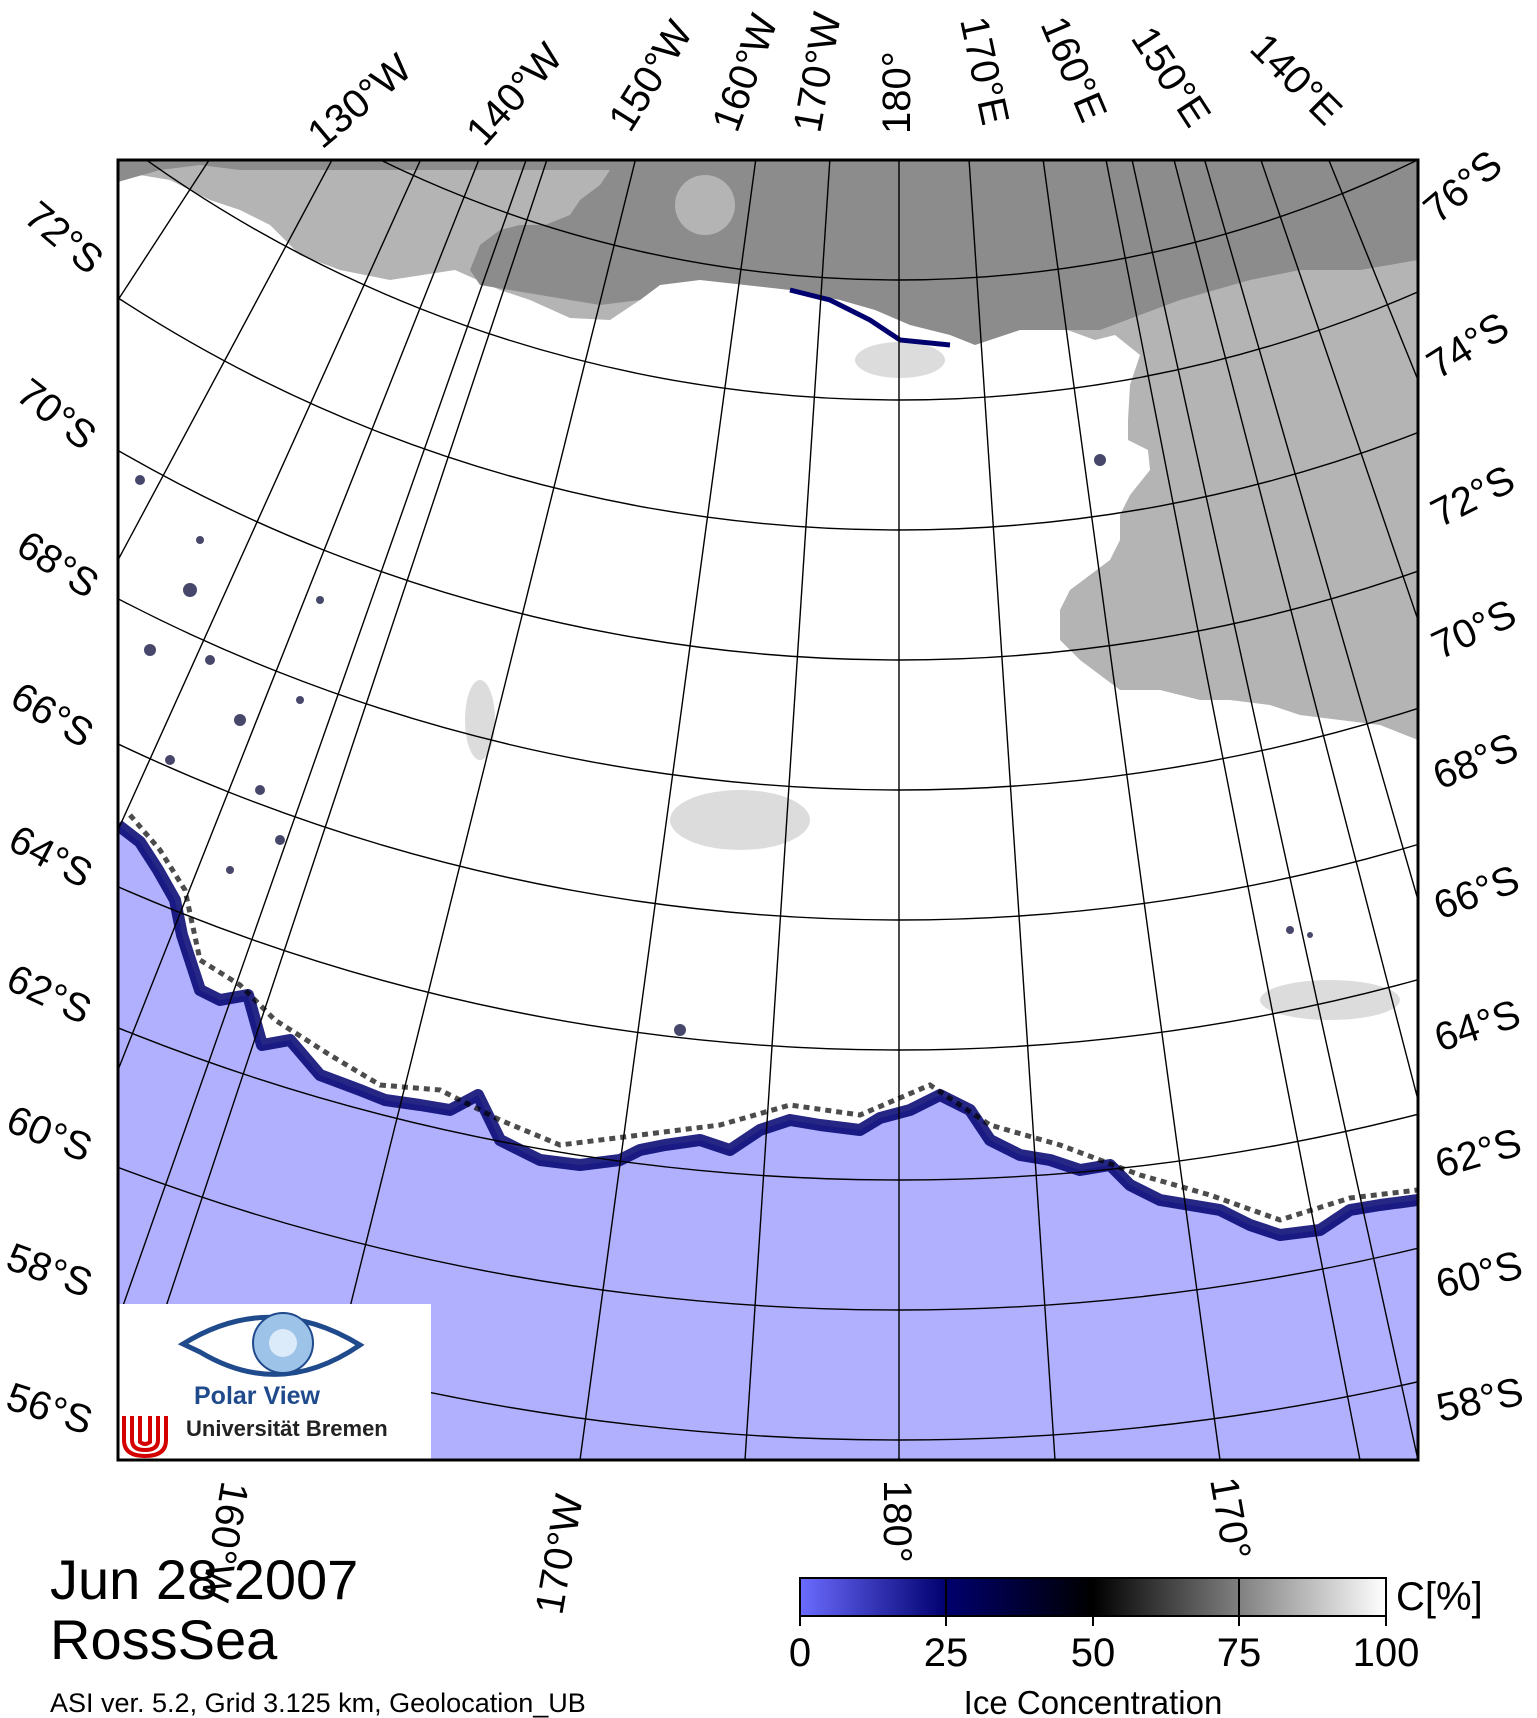 This screenshot has height=1718, width=1537. What do you see at coordinates (360, 101) in the screenshot?
I see `lon-label-130w: 130°W` at bounding box center [360, 101].